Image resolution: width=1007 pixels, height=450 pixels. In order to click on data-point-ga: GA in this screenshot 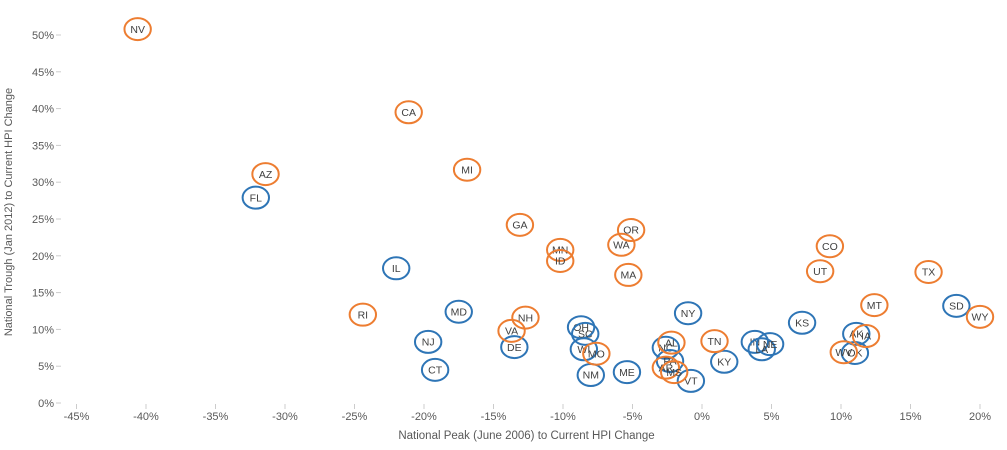, I will do `click(520, 224)`.